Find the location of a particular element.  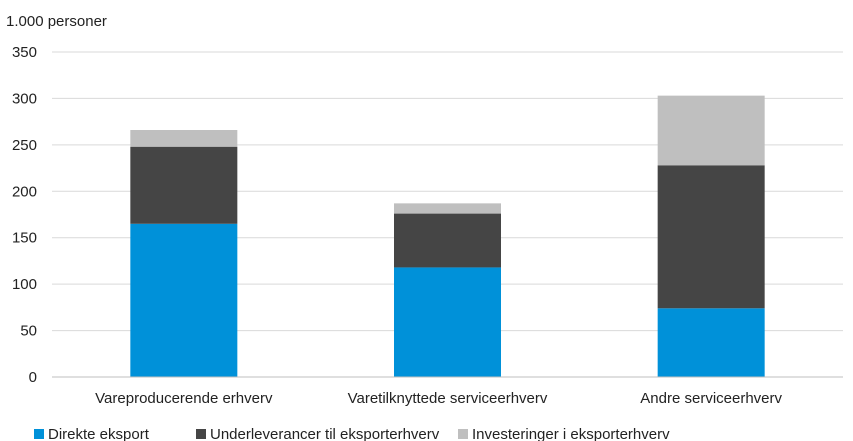

y-axis-unit-label: 1.000 personer is located at coordinates (56, 21).